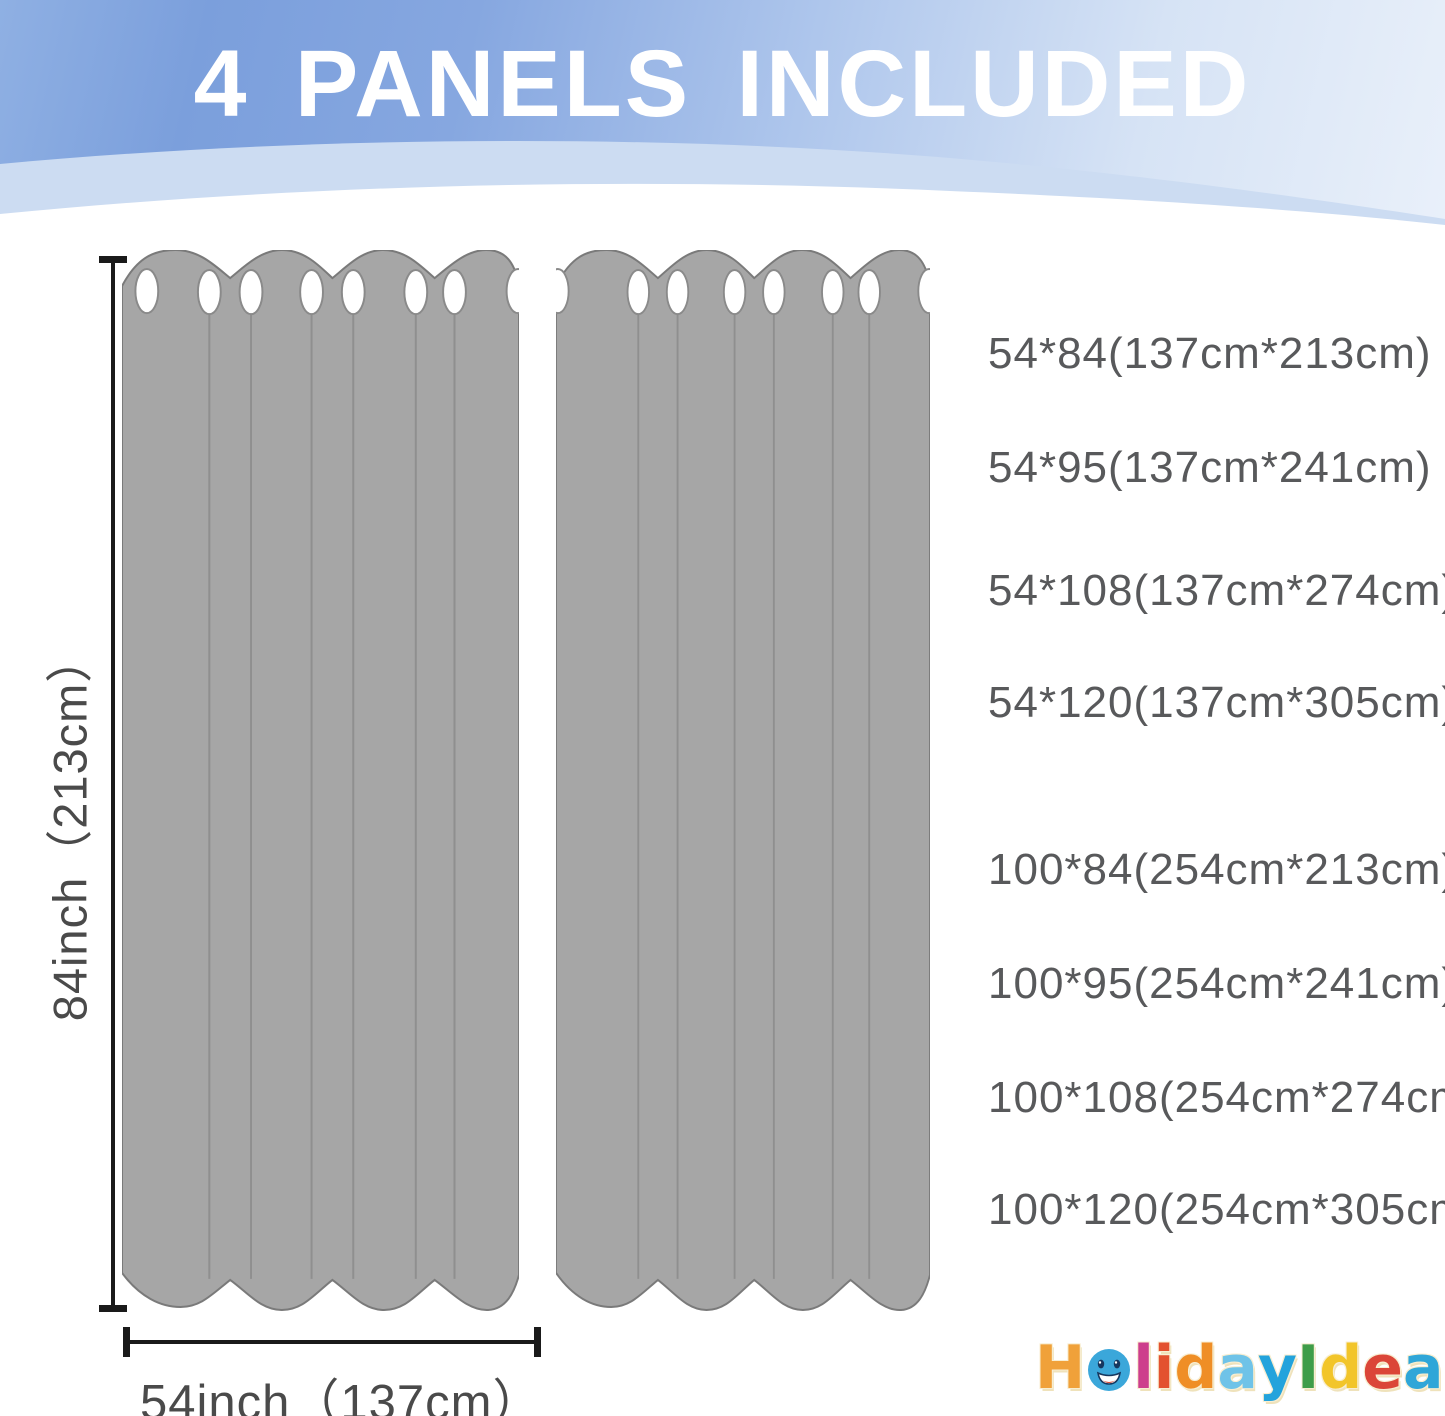  What do you see at coordinates (1382, 1368) in the screenshot?
I see `logo-letter: e` at bounding box center [1382, 1368].